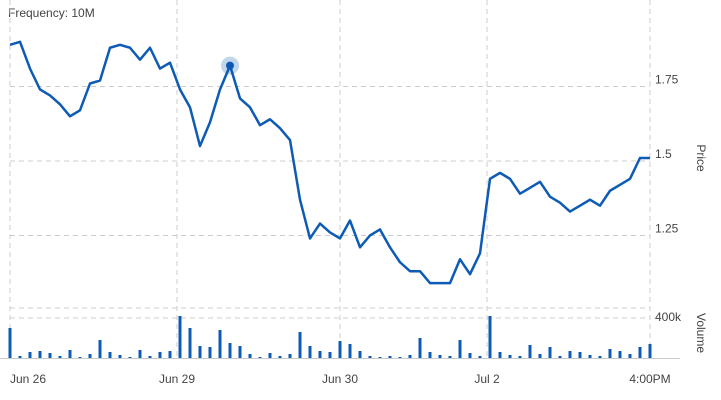 This screenshot has width=721, height=400. Describe the element at coordinates (177, 379) in the screenshot. I see `x-tick-label: Jun 29` at that location.